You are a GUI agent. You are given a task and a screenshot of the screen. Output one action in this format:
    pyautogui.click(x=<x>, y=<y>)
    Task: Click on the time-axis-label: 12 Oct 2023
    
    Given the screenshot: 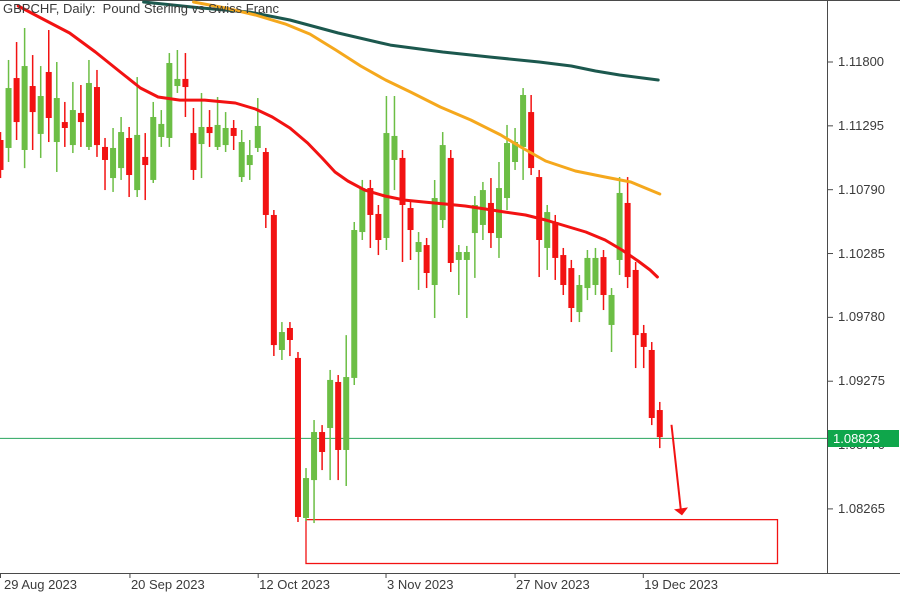 What is the action you would take?
    pyautogui.click(x=294, y=584)
    